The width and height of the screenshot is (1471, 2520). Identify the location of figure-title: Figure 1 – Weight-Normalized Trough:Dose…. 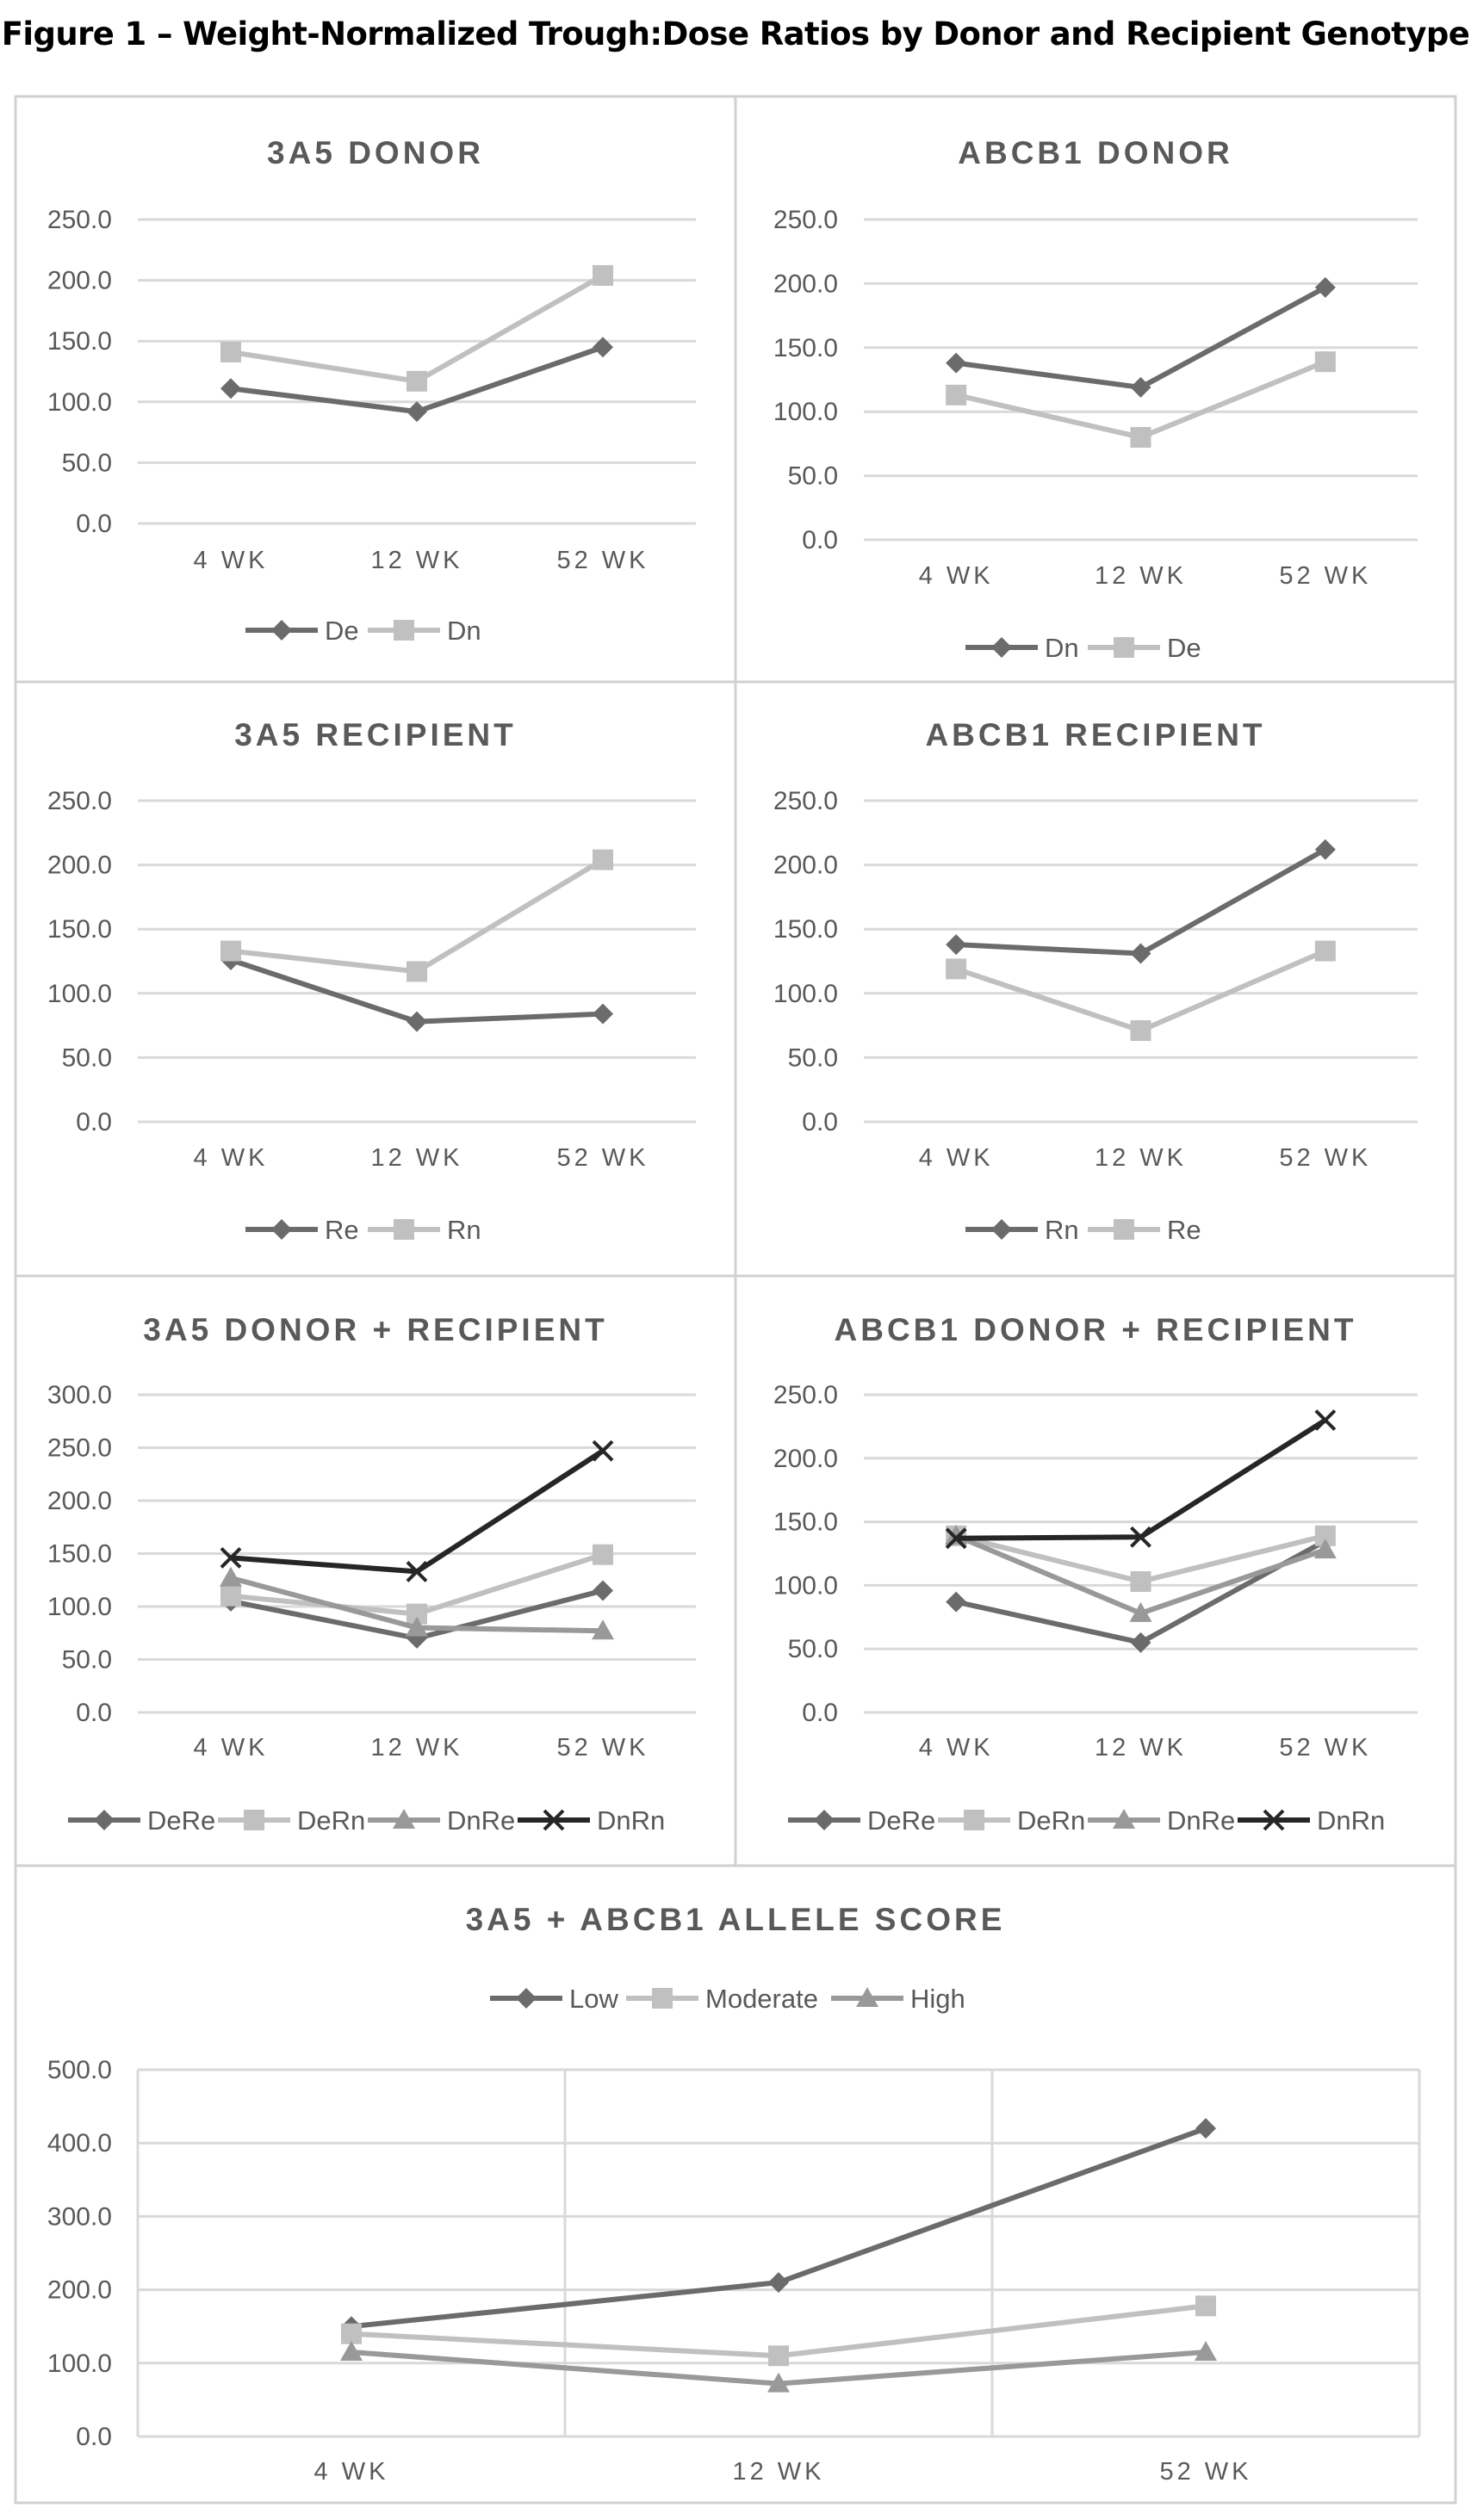
(735, 34).